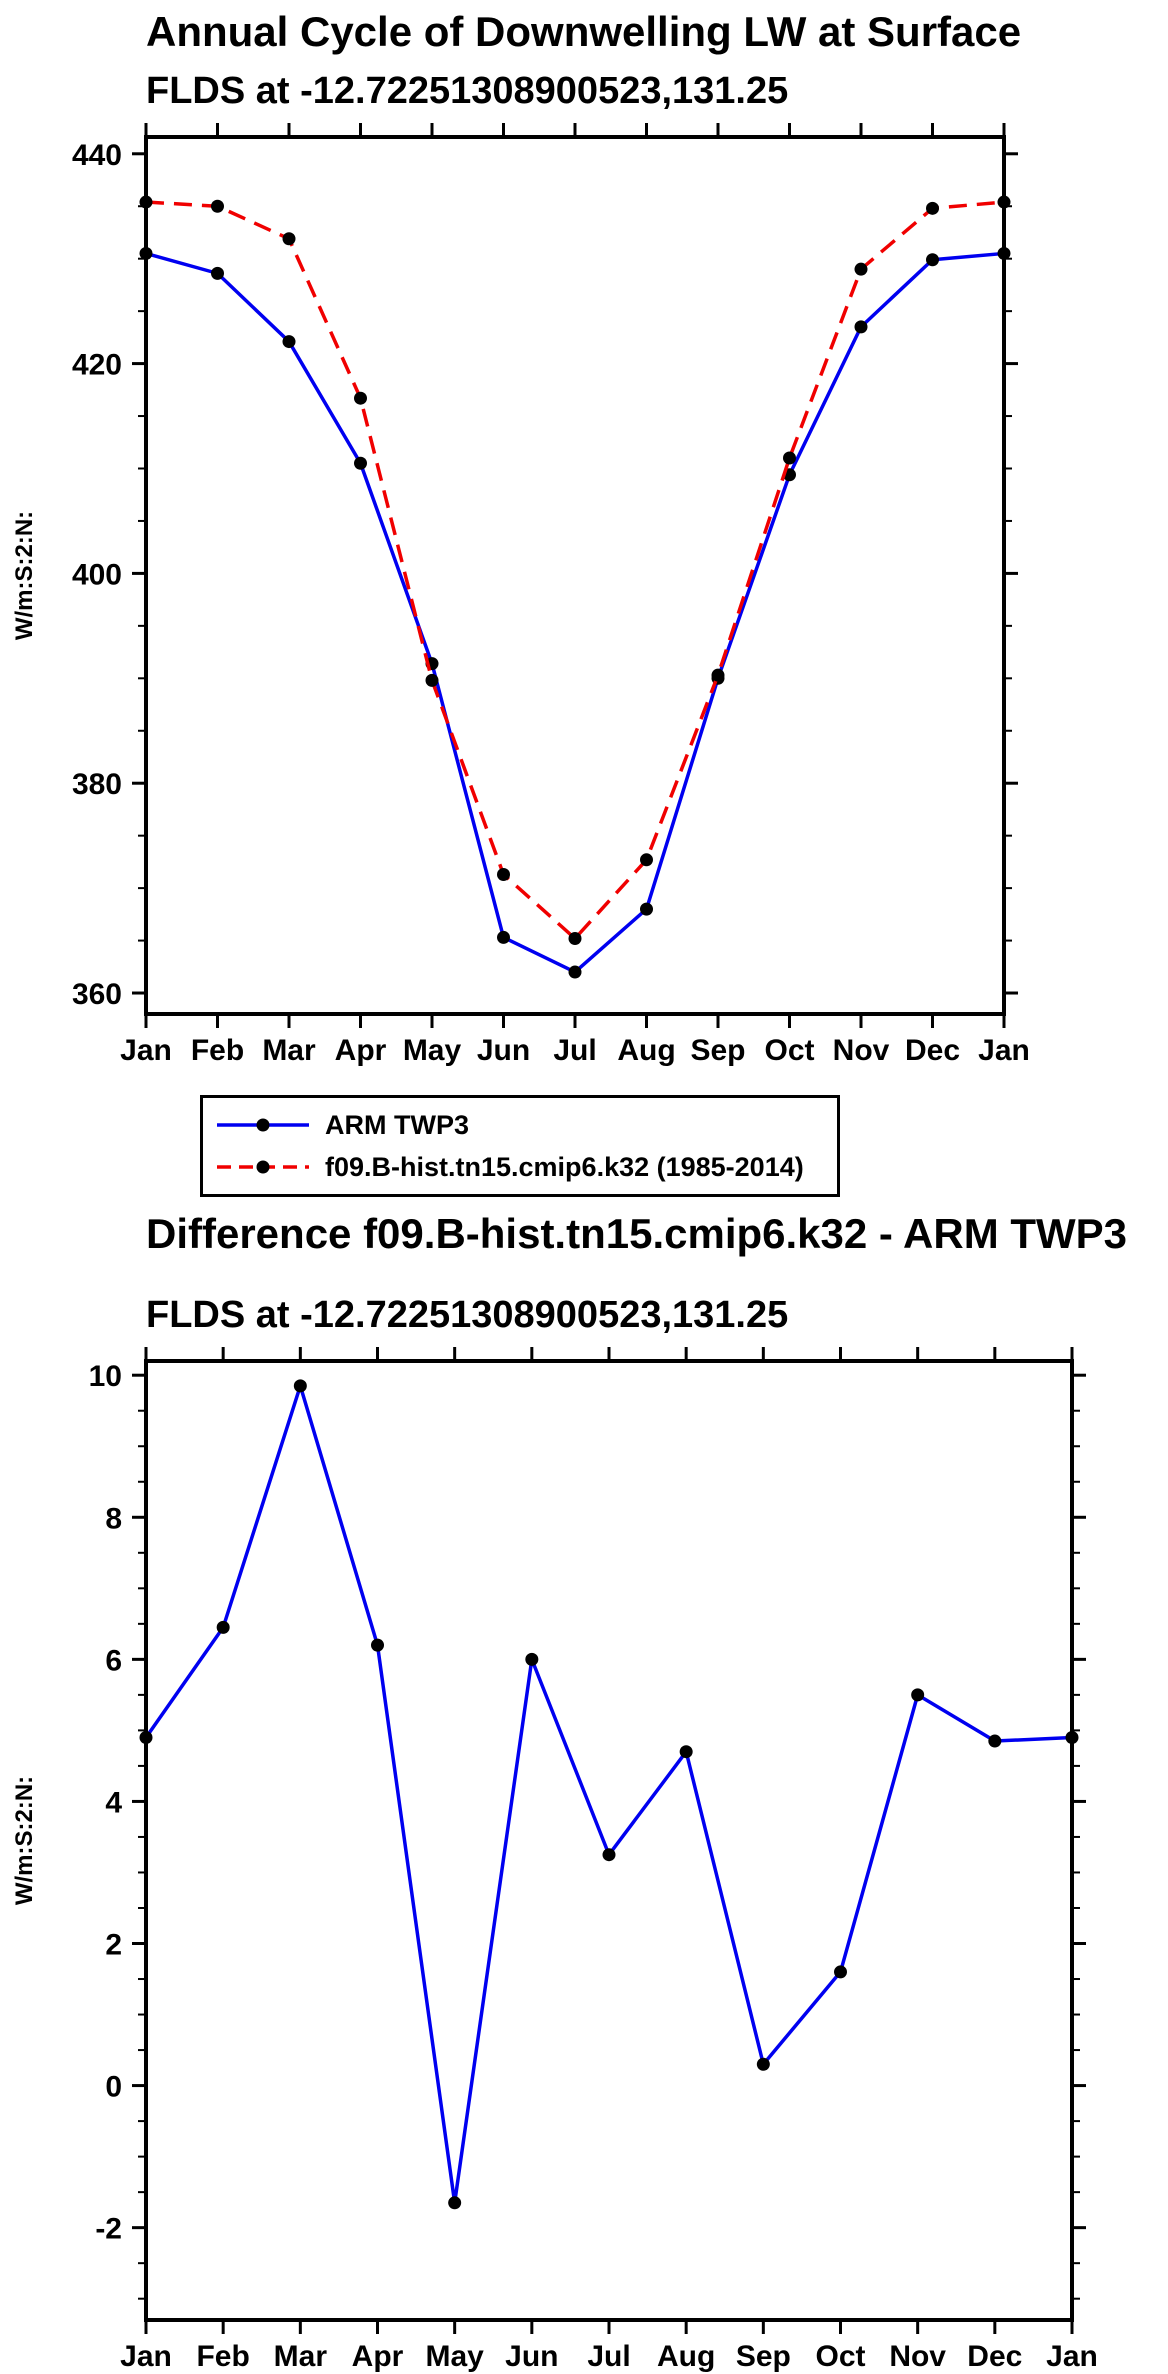 This screenshot has width=1168, height=2374. Describe the element at coordinates (97, 784) in the screenshot. I see `svg-text: 380` at that location.